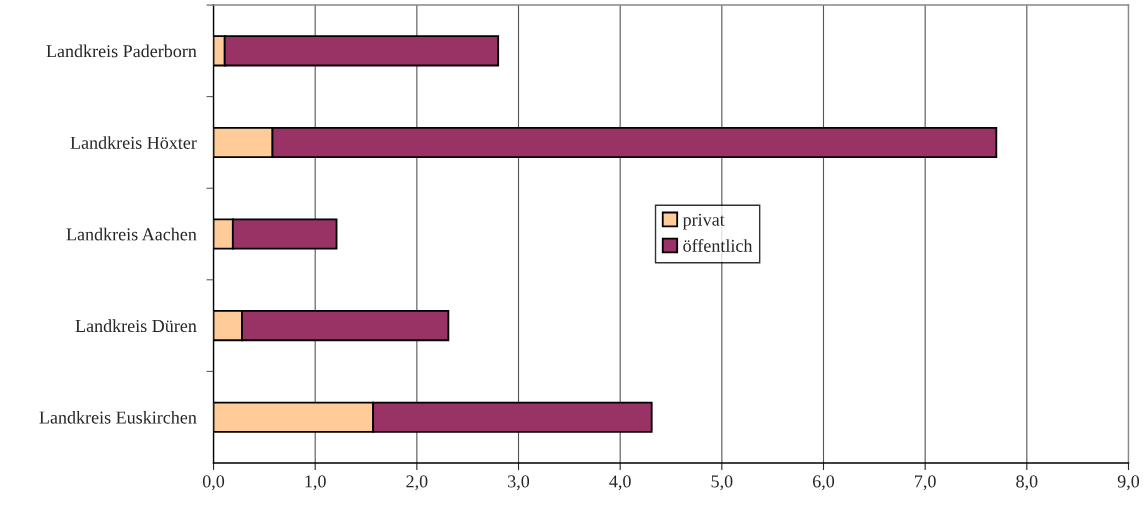 This screenshot has height=506, width=1148. What do you see at coordinates (315, 483) in the screenshot?
I see `x-tick-label: 1,0` at bounding box center [315, 483].